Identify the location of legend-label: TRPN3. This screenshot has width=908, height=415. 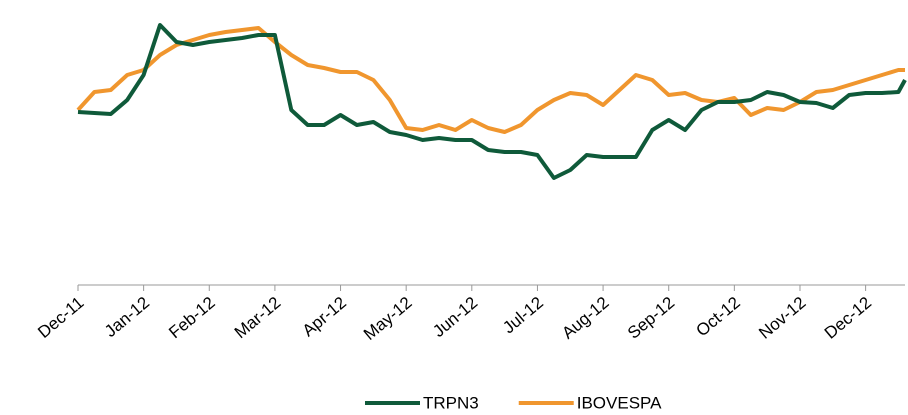
(451, 402).